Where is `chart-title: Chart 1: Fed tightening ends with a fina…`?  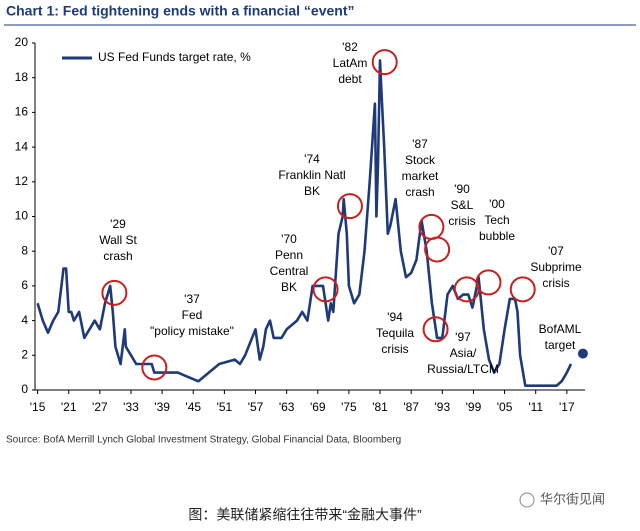
chart-title: Chart 1: Fed tightening ends with a fina… is located at coordinates (180, 11).